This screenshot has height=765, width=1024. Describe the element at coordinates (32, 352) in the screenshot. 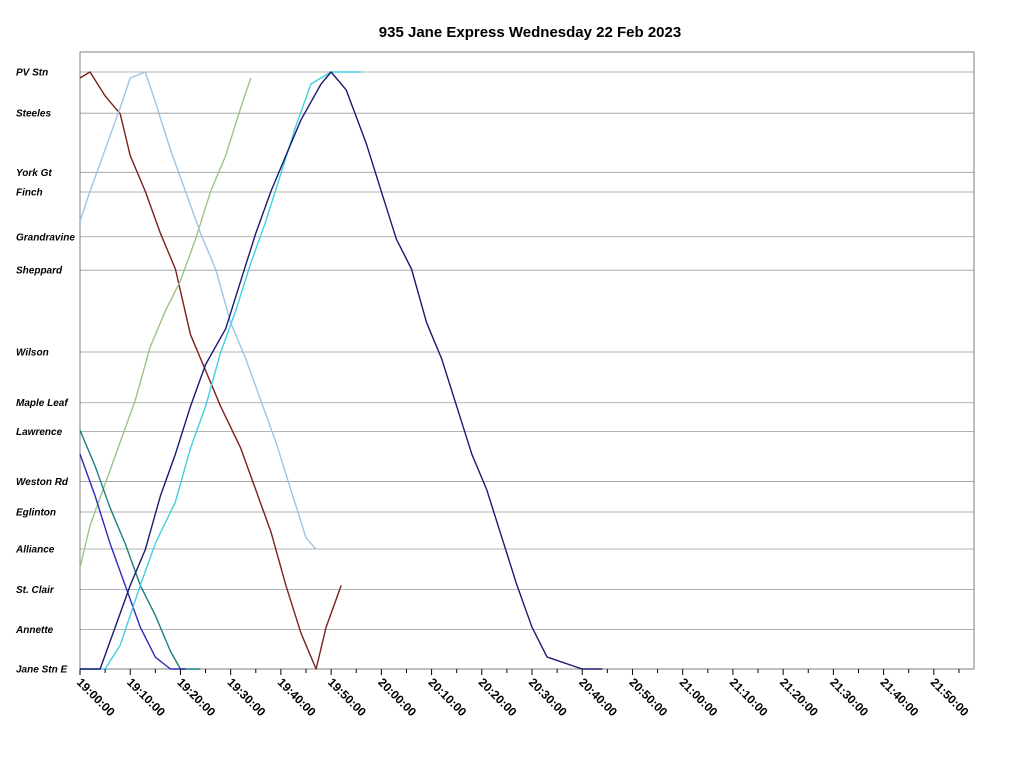

I see `station-label: Wilson` at that location.